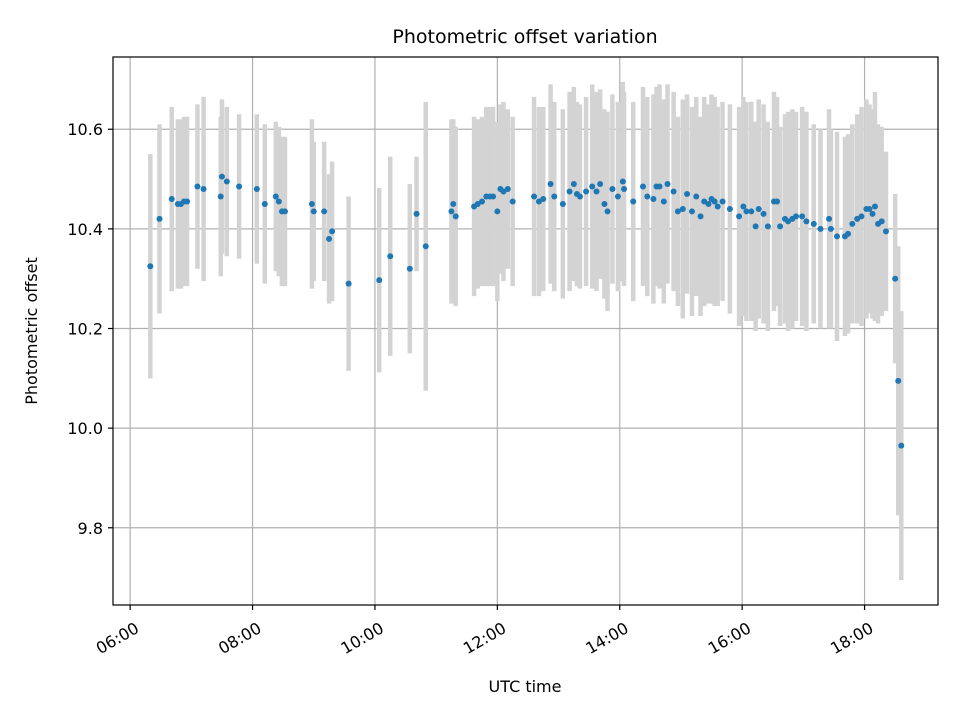 The height and width of the screenshot is (720, 960). Describe the element at coordinates (85, 428) in the screenshot. I see `y-tick-label: 10.0` at that location.